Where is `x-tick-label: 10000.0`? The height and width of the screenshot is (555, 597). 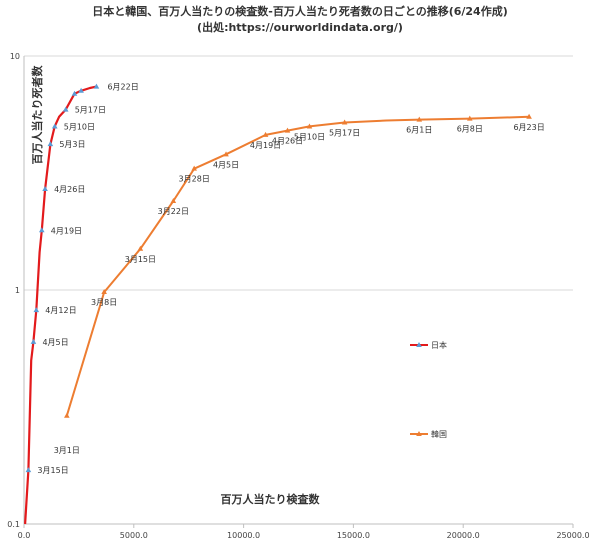
x-tick-label: 10000.0 is located at coordinates (243, 535).